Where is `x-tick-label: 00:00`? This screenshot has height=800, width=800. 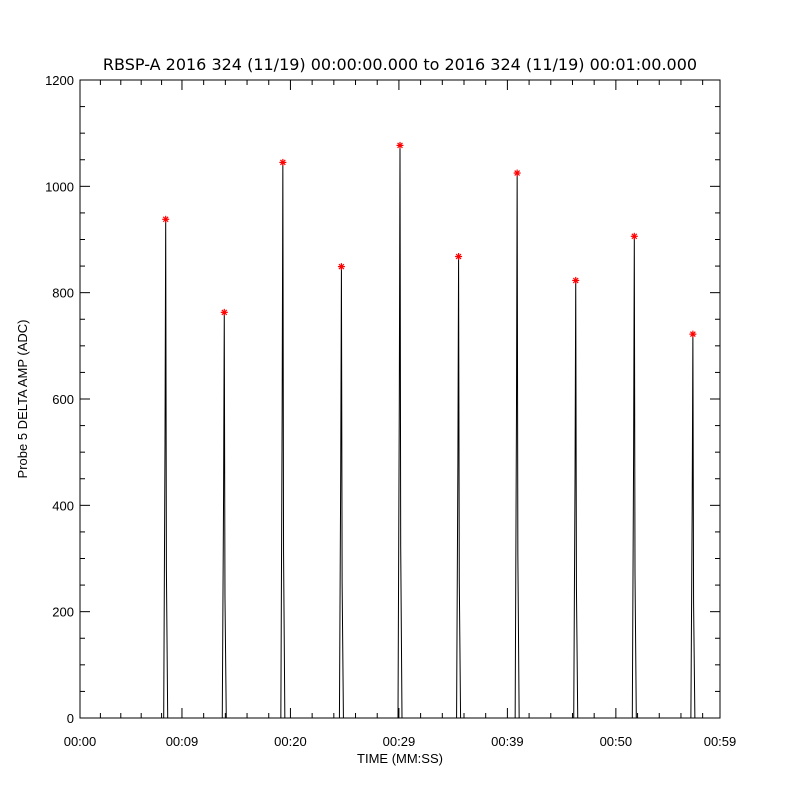
x-tick-label: 00:00 is located at coordinates (80, 741).